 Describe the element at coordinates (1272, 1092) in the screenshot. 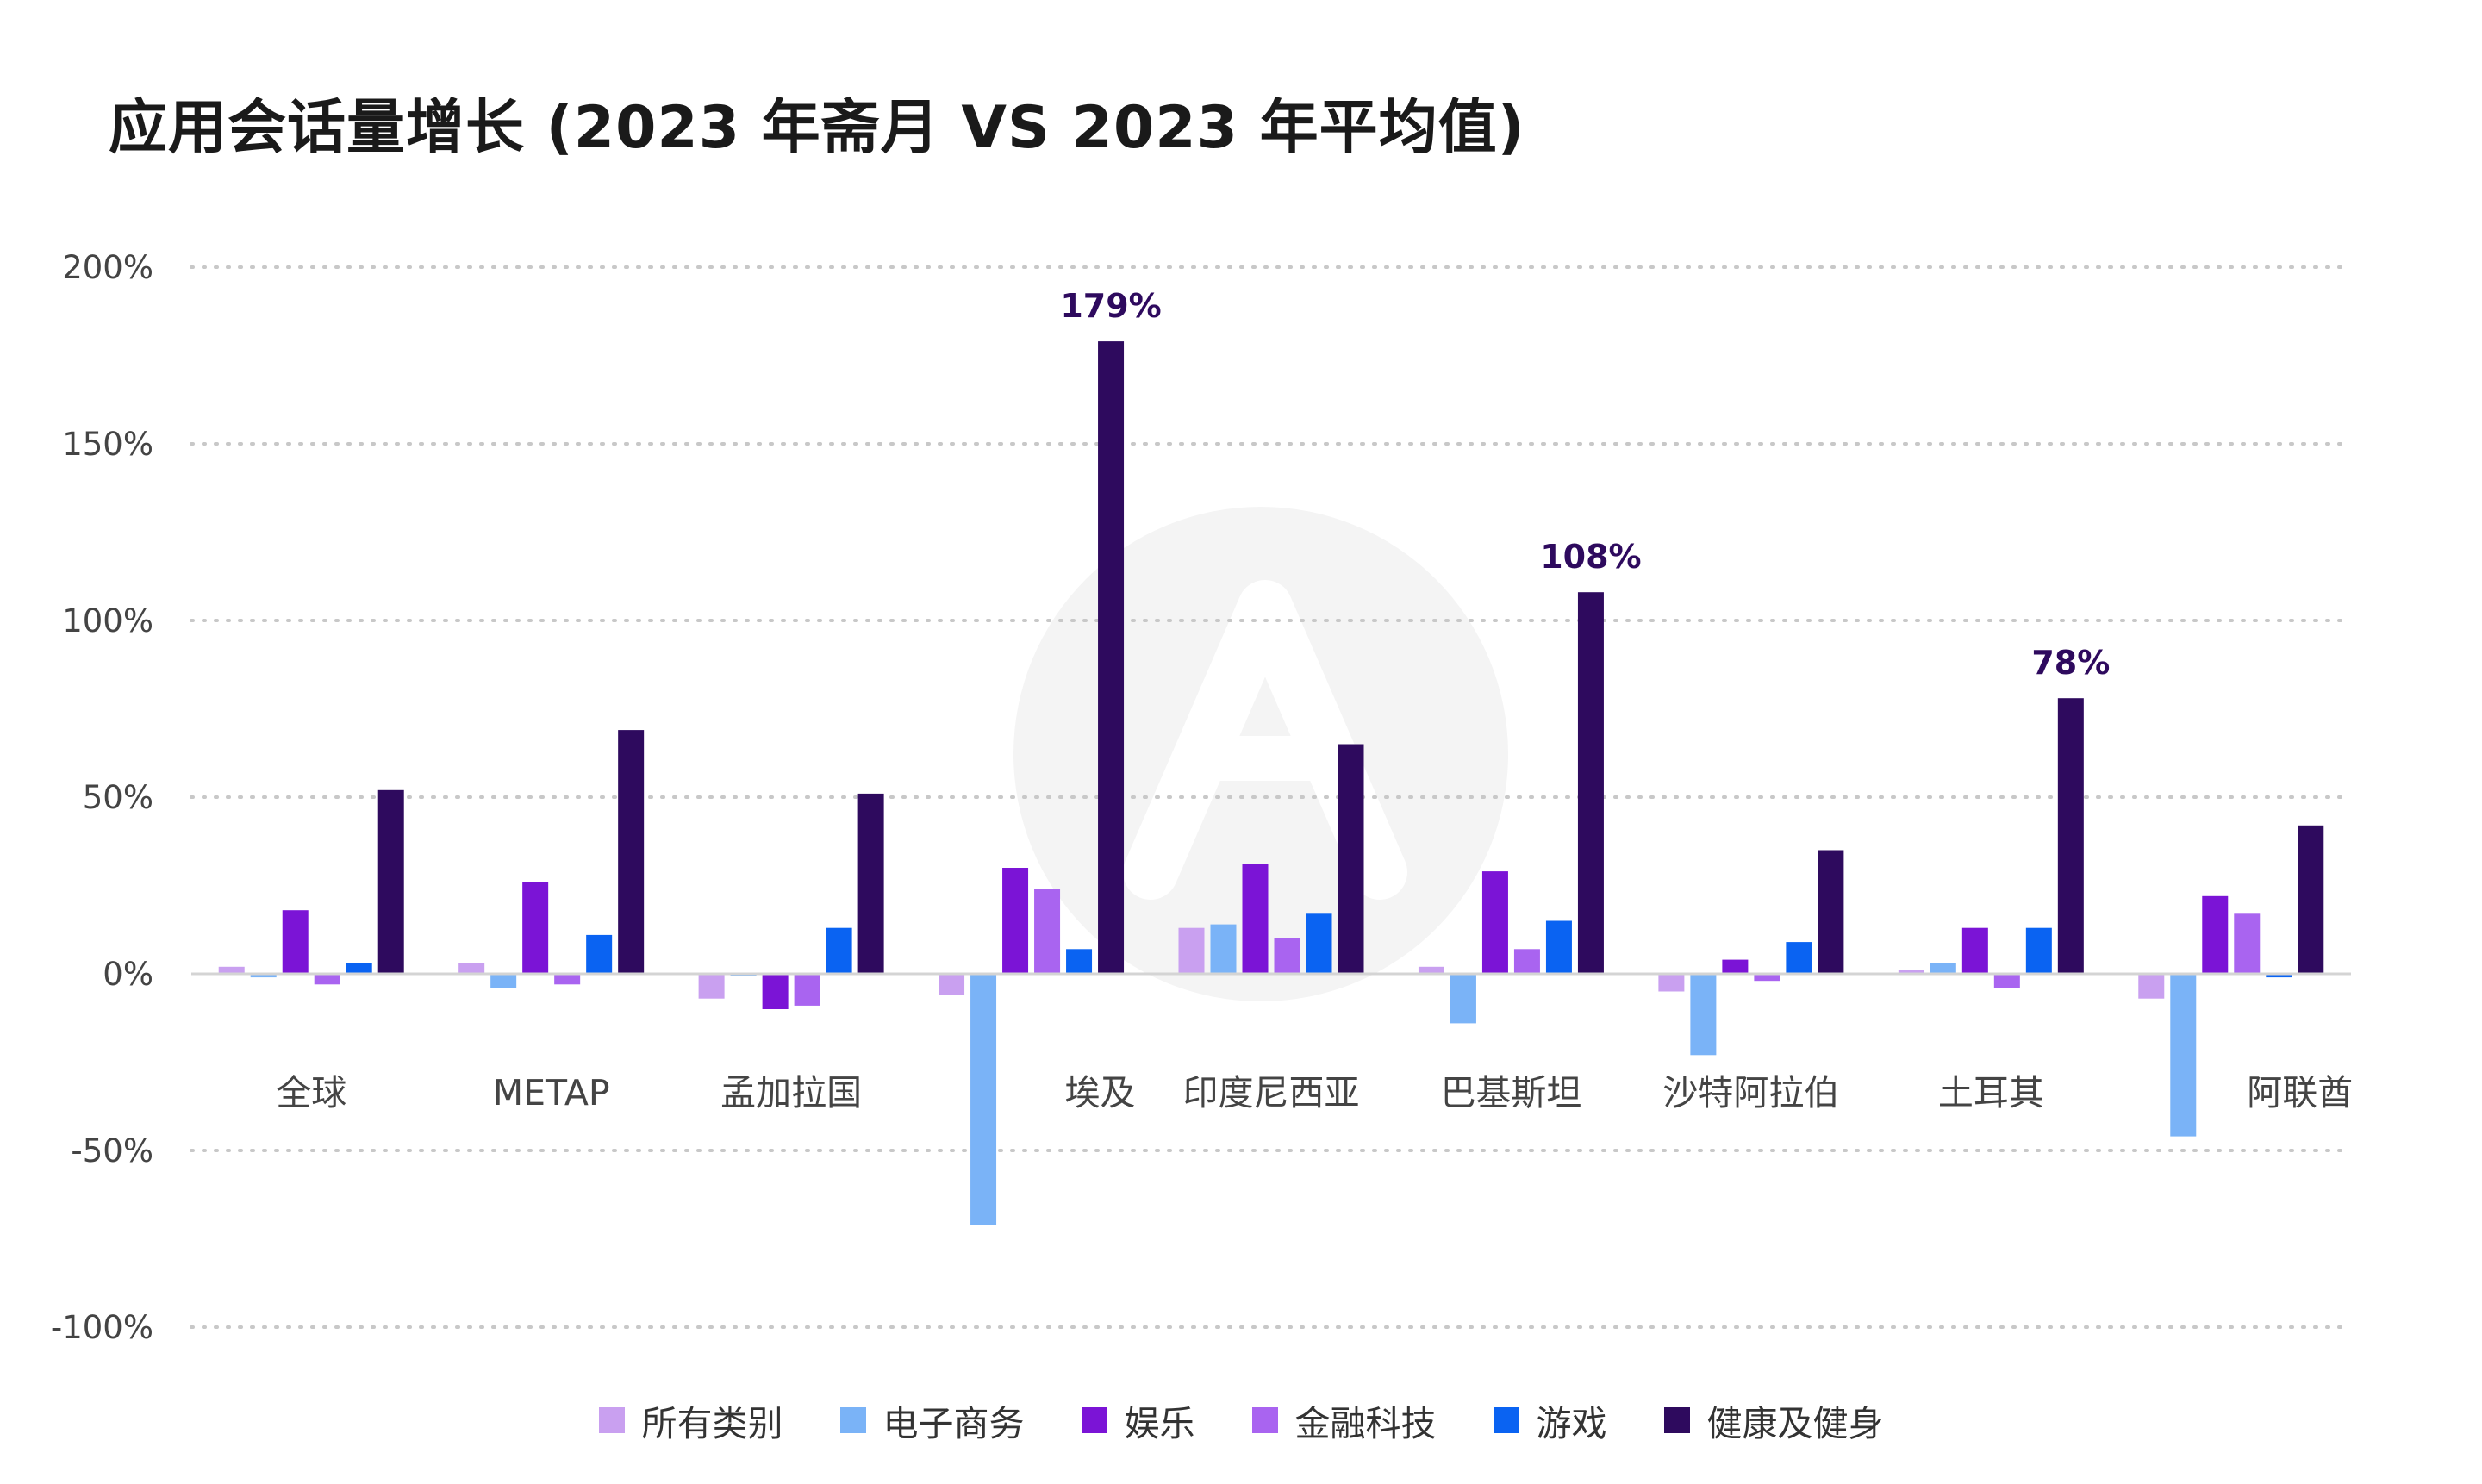

I see `x-tick-label: 印度尼西亚` at that location.